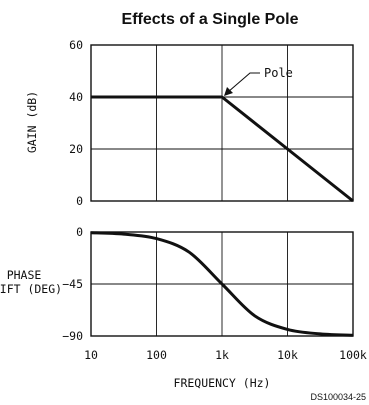 Image resolution: width=369 pixels, height=405 pixels. I want to click on x-axis-label: FREQUENCY (Hz), so click(222, 383).